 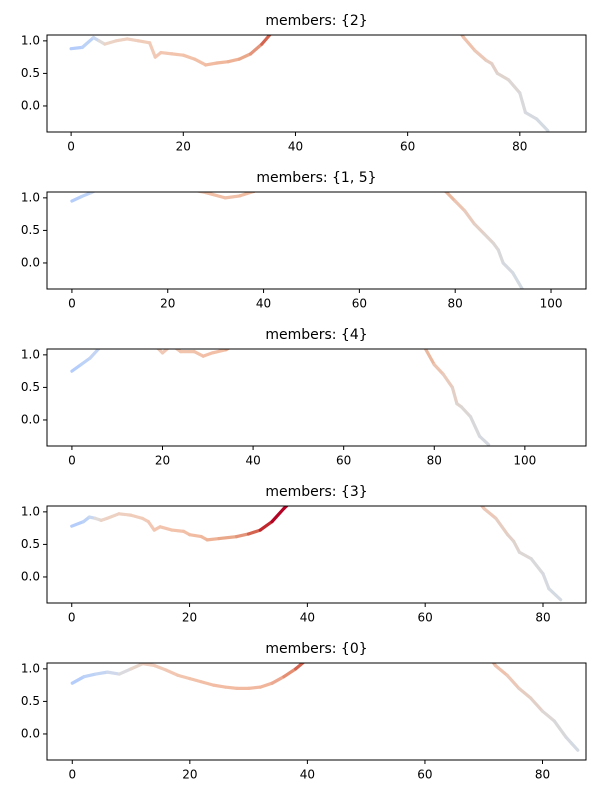 I want to click on subplot-title: members: {3}, so click(x=316, y=492).